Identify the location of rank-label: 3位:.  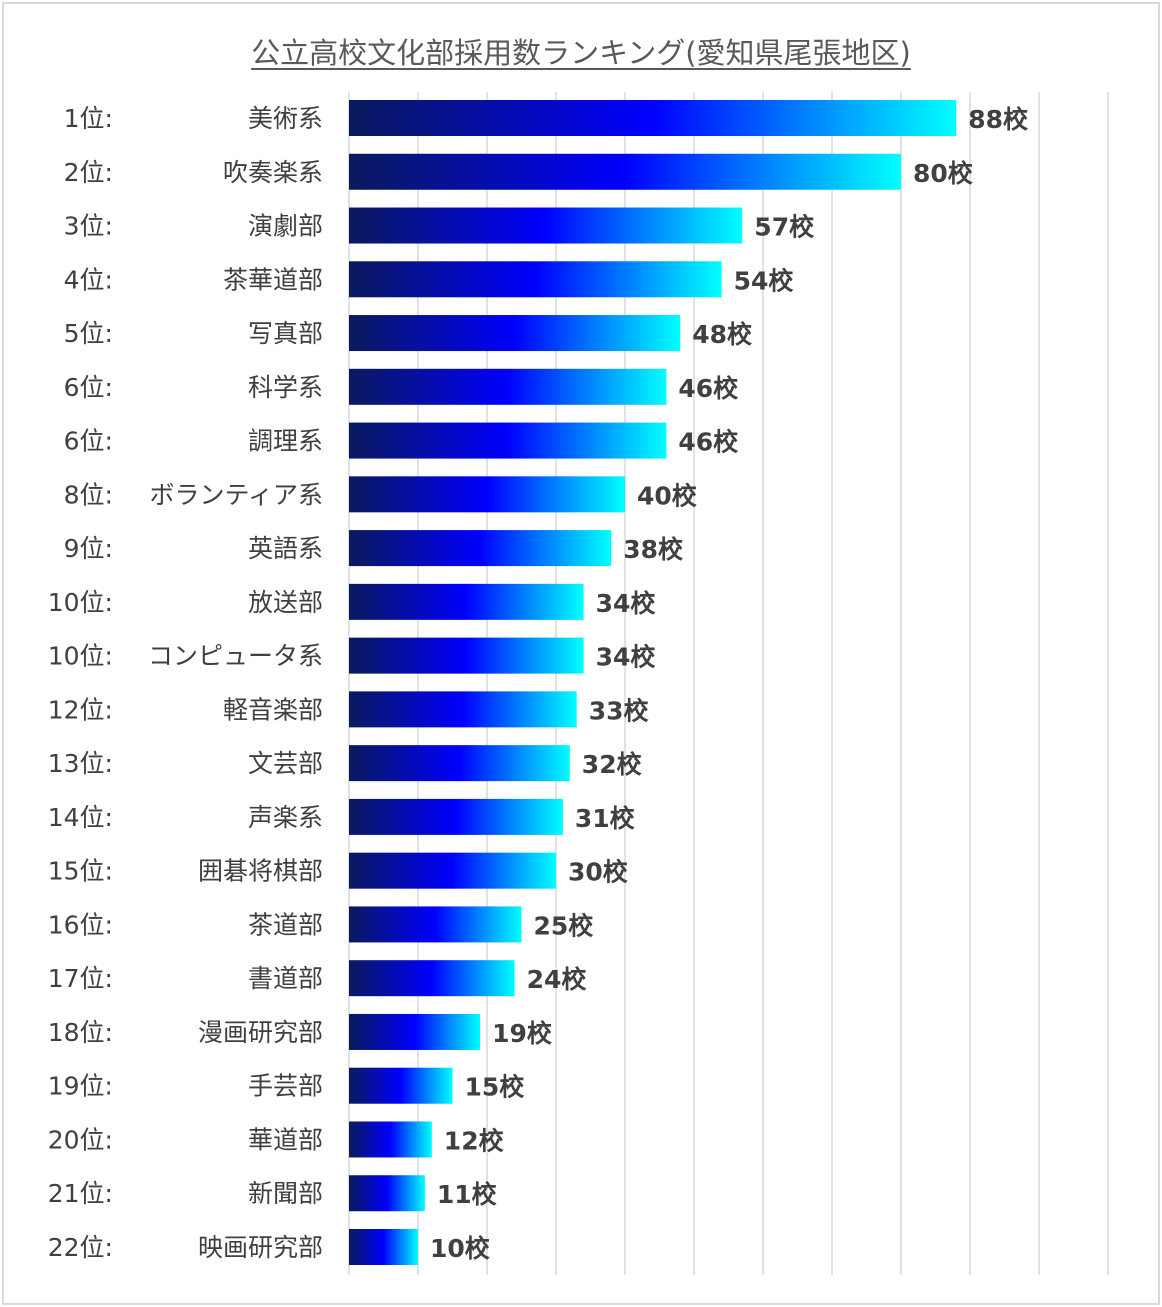
(88, 226).